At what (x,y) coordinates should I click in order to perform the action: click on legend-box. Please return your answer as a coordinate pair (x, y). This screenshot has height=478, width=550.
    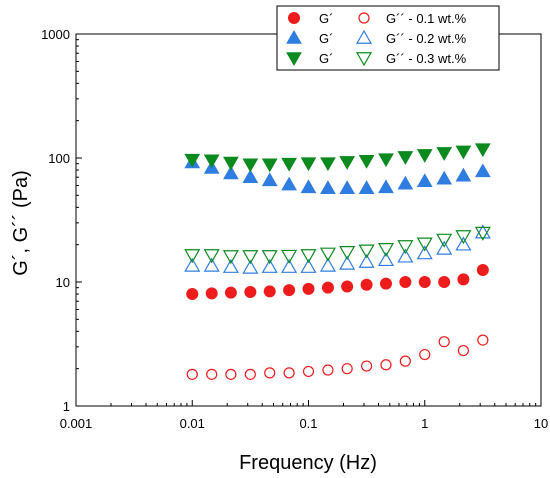
    Looking at the image, I should click on (388, 38).